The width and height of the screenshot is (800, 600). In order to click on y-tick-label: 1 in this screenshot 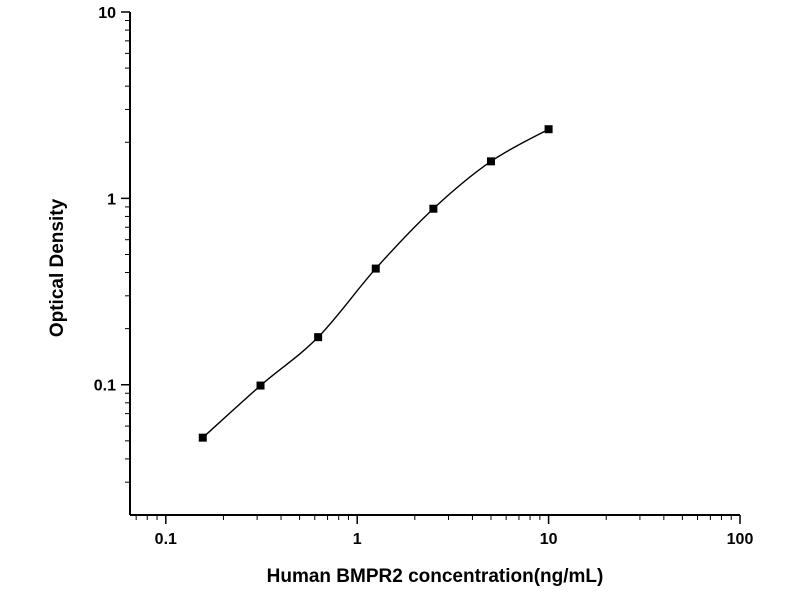, I will do `click(111, 199)`.